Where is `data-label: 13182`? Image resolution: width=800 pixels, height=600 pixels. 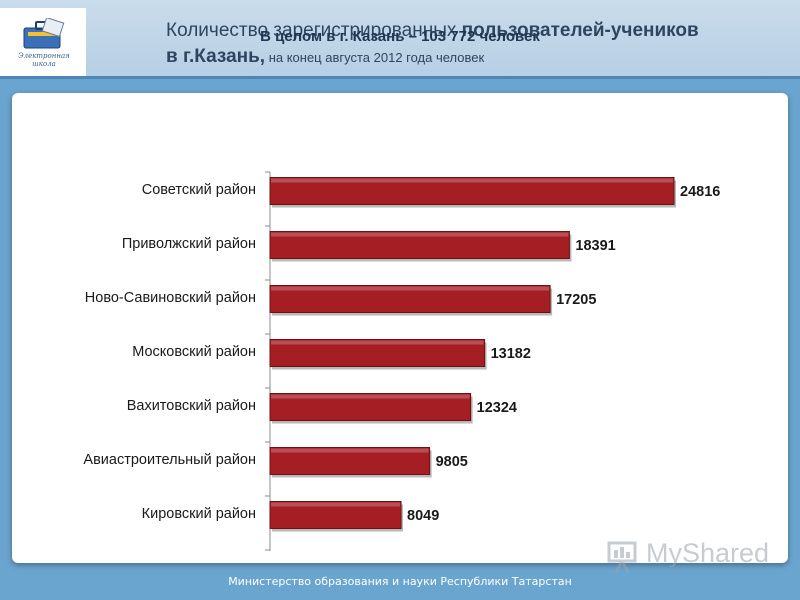 data-label: 13182 is located at coordinates (511, 354).